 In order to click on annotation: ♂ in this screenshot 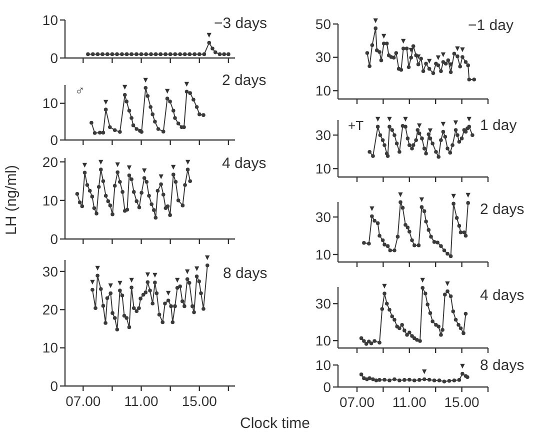, I will do `click(80, 90)`.